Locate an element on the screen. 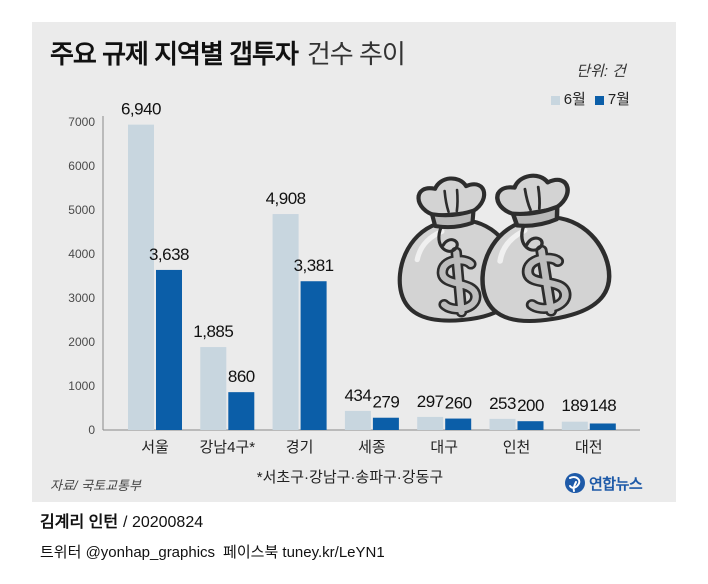  legend-item-july: 7월 is located at coordinates (612, 100).